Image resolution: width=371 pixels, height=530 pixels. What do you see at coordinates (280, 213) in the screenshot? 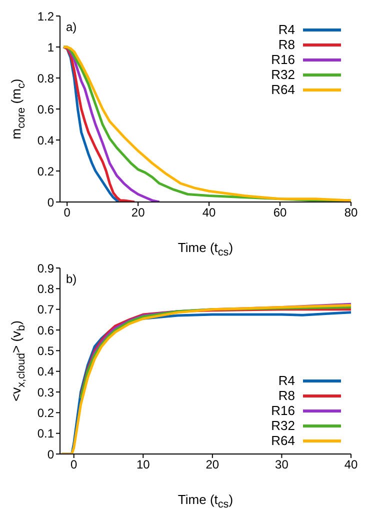
I see `x-tick-label: 60` at bounding box center [280, 213].